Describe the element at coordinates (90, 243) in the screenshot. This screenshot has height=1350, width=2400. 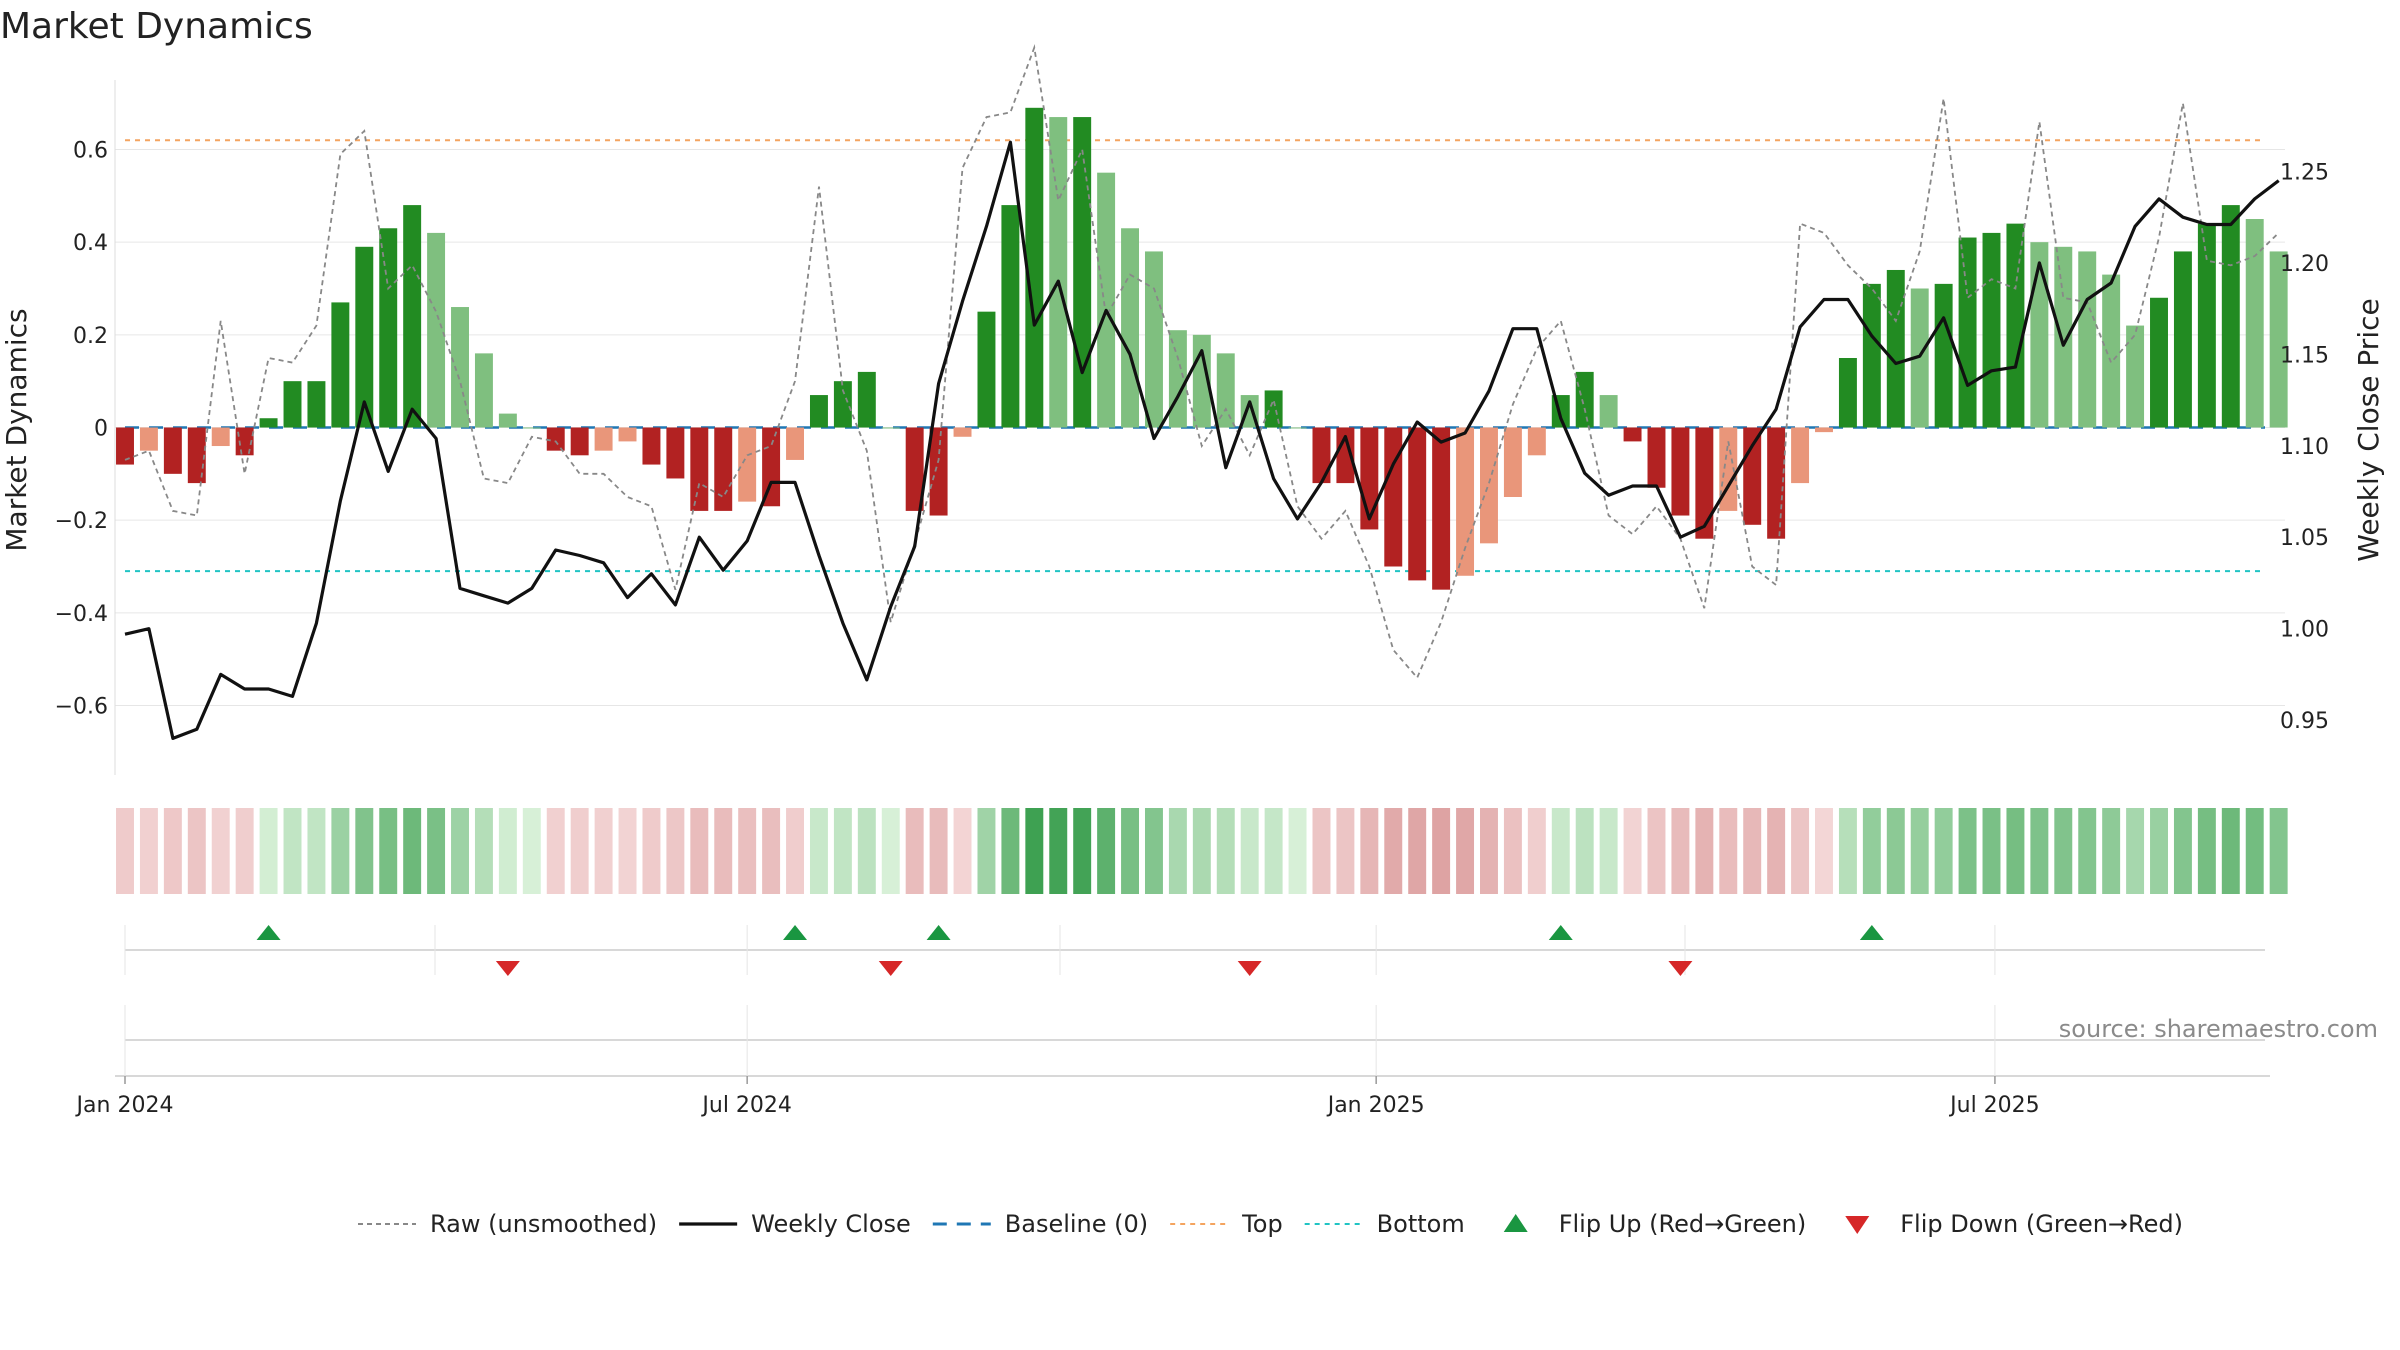
I see `y-left-tick-label: 0.4` at that location.